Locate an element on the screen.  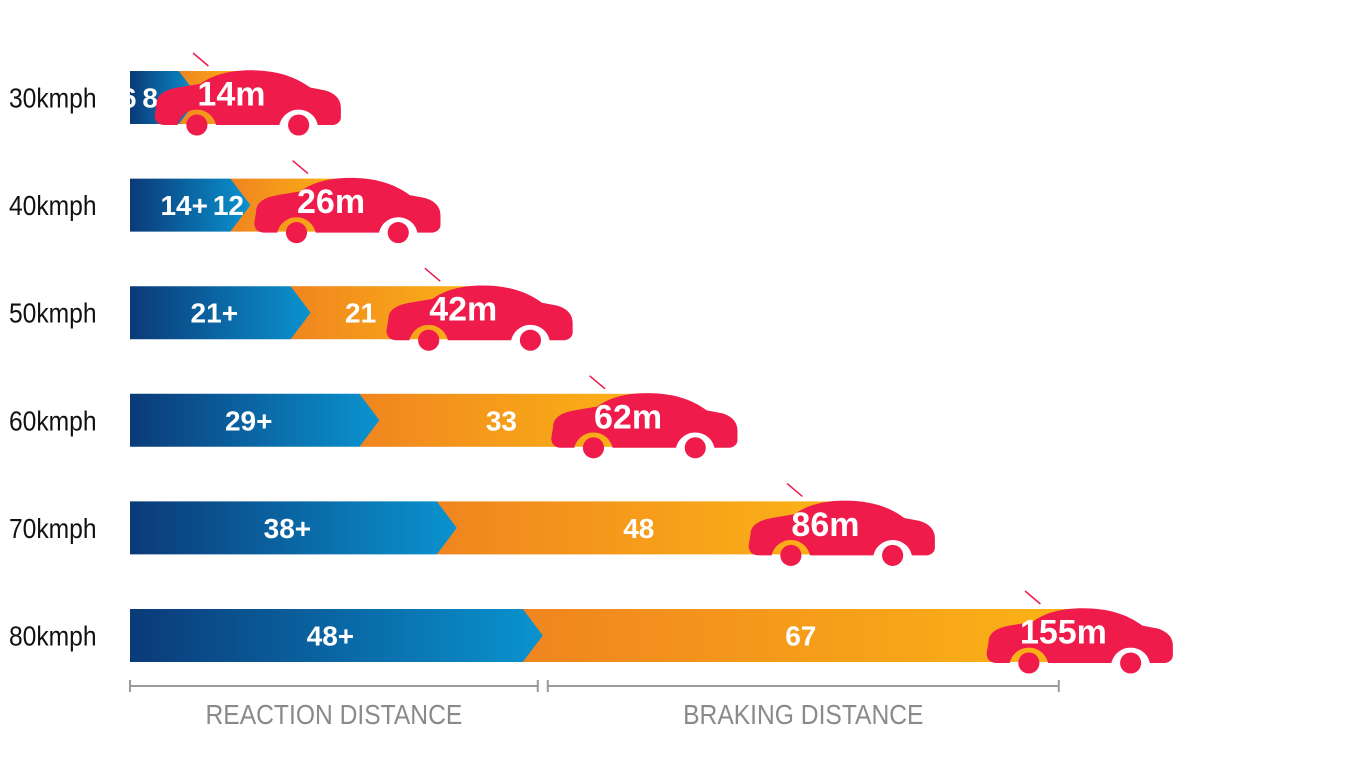
total-distance-label: 42m is located at coordinates (463, 310).